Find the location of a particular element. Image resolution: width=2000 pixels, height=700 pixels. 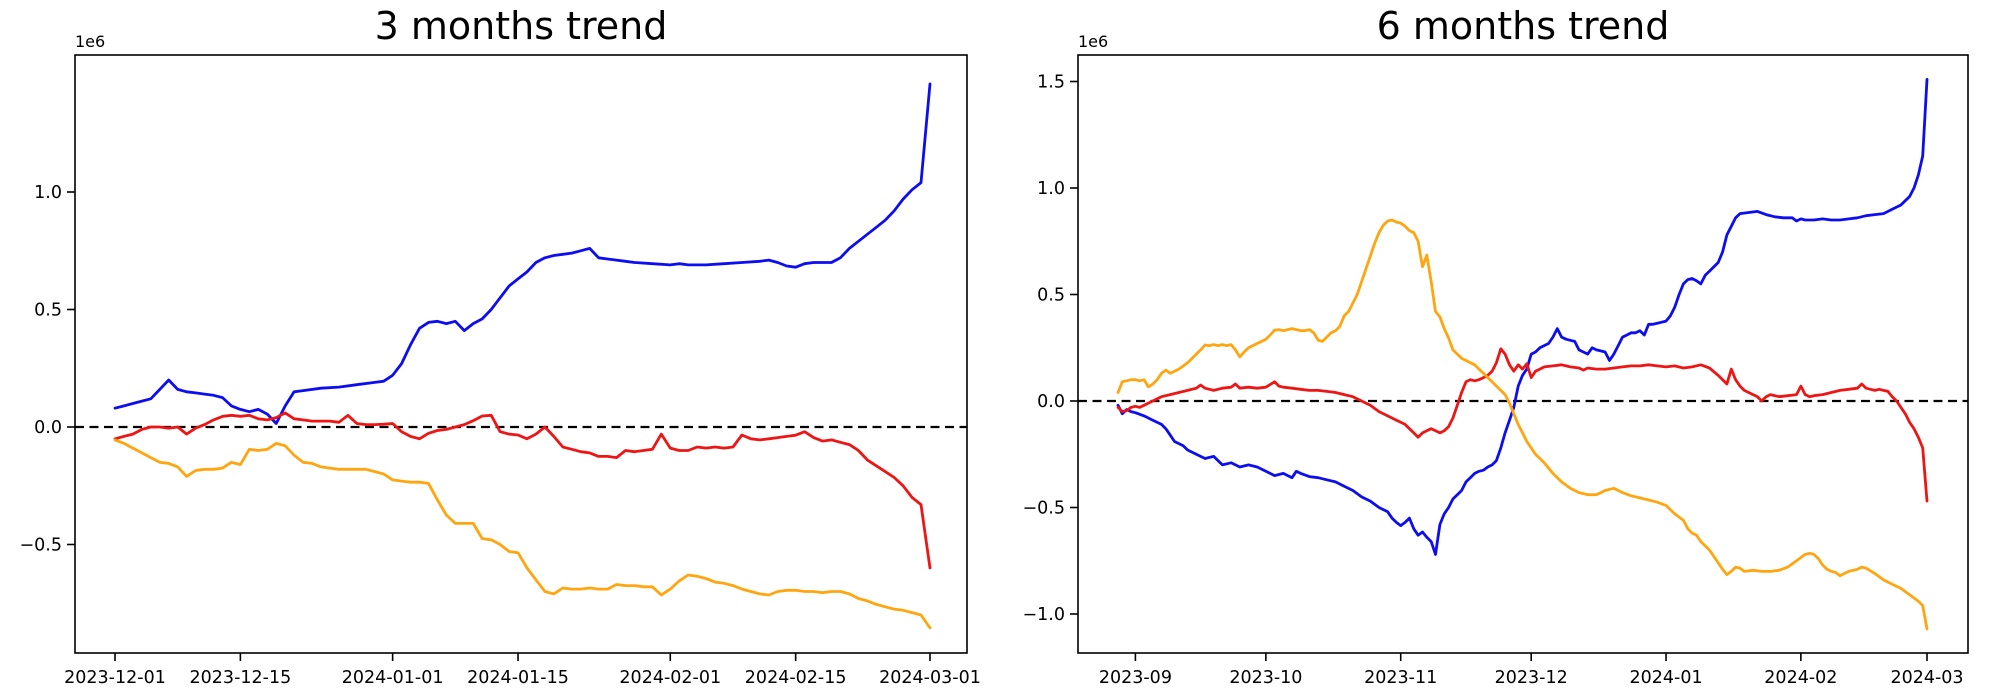

x-tick-label: 2023-12 is located at coordinates (1531, 678).